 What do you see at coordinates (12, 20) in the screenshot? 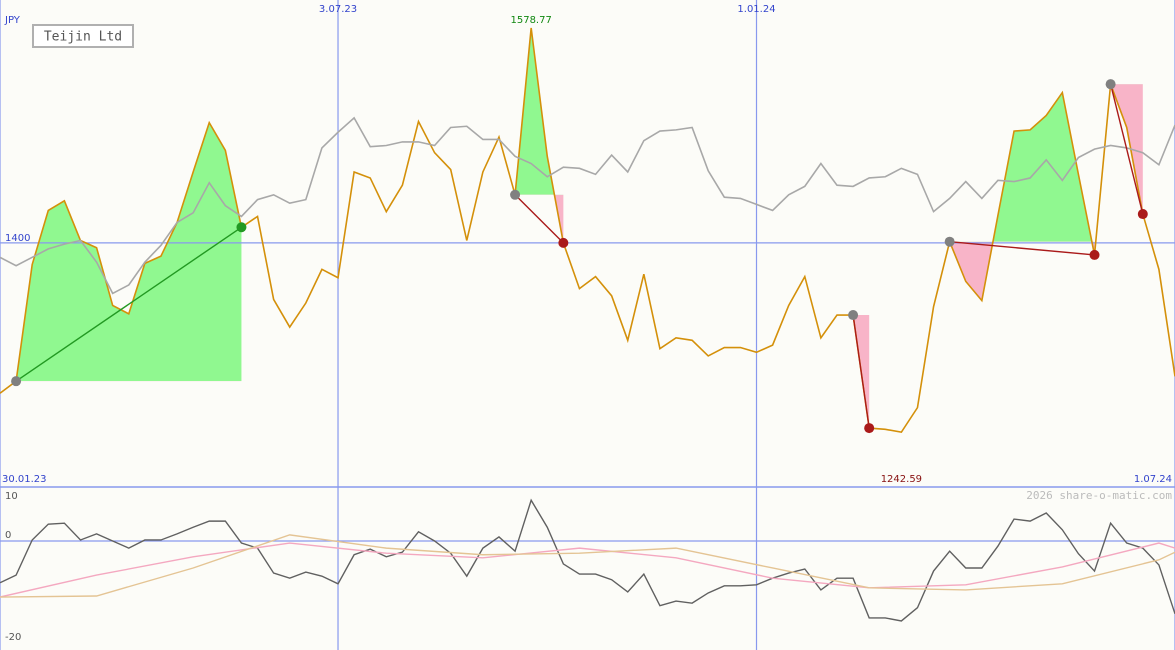
I see `y-axis-label: JPY` at bounding box center [12, 20].